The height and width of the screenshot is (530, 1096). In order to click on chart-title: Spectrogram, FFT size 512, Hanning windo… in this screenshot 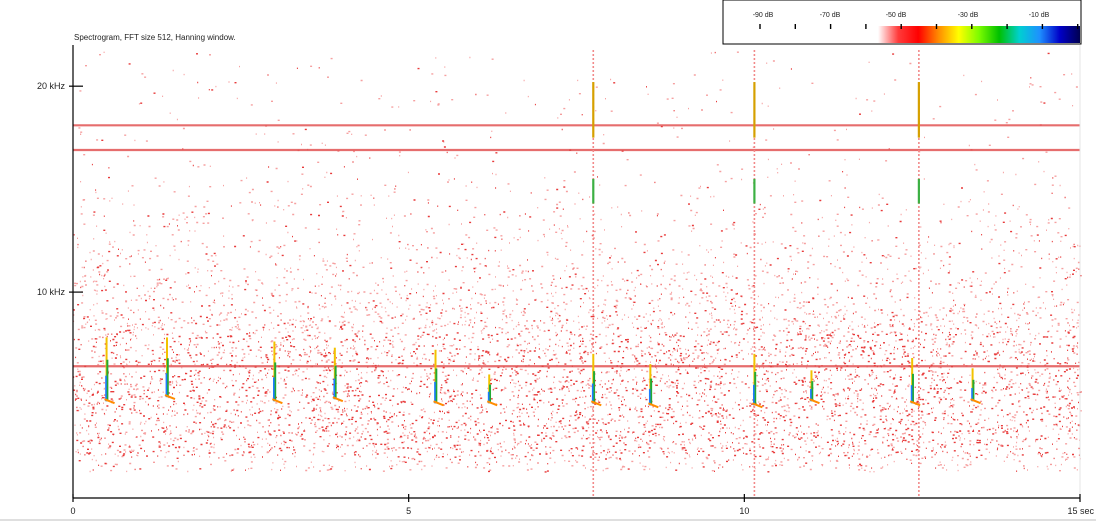, I will do `click(155, 37)`.